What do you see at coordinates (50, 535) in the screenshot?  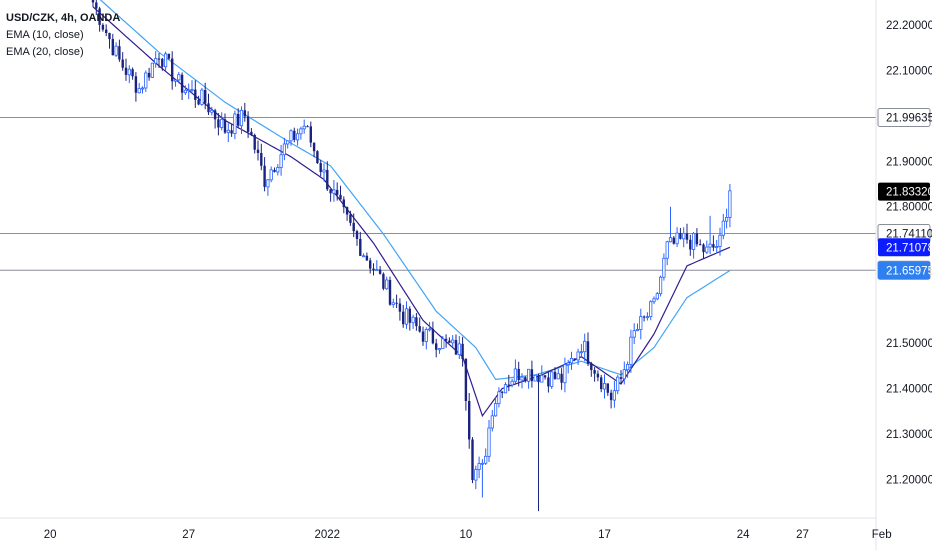 I see `time-tick-label: 20` at bounding box center [50, 535].